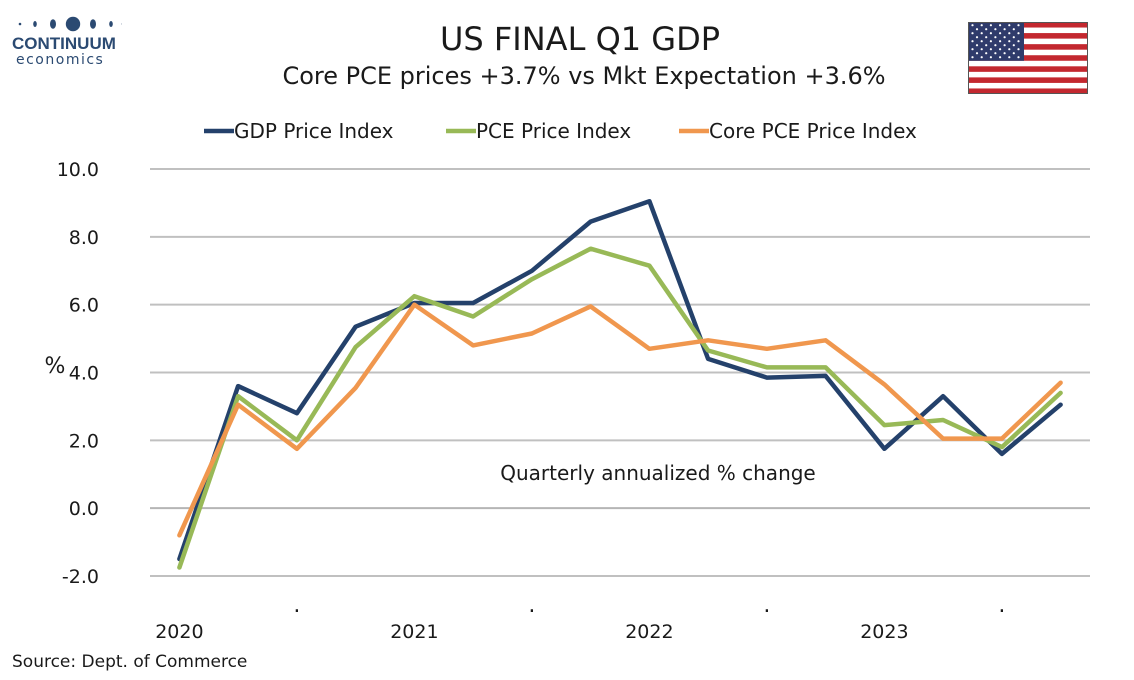 The height and width of the screenshot is (680, 1134). What do you see at coordinates (314, 131) in the screenshot?
I see `legend-label: GDP Price Index` at bounding box center [314, 131].